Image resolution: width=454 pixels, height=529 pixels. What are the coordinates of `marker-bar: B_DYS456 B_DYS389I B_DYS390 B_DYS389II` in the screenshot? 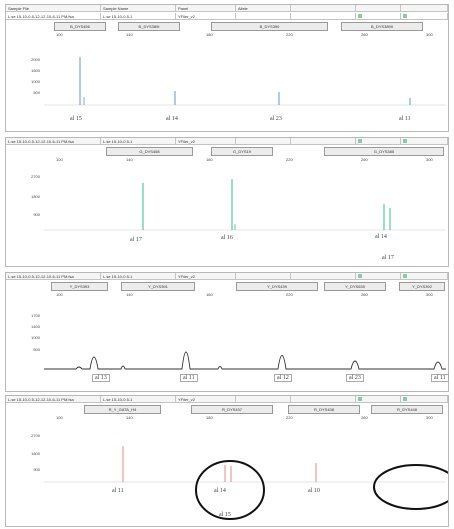 It's located at (227, 26).